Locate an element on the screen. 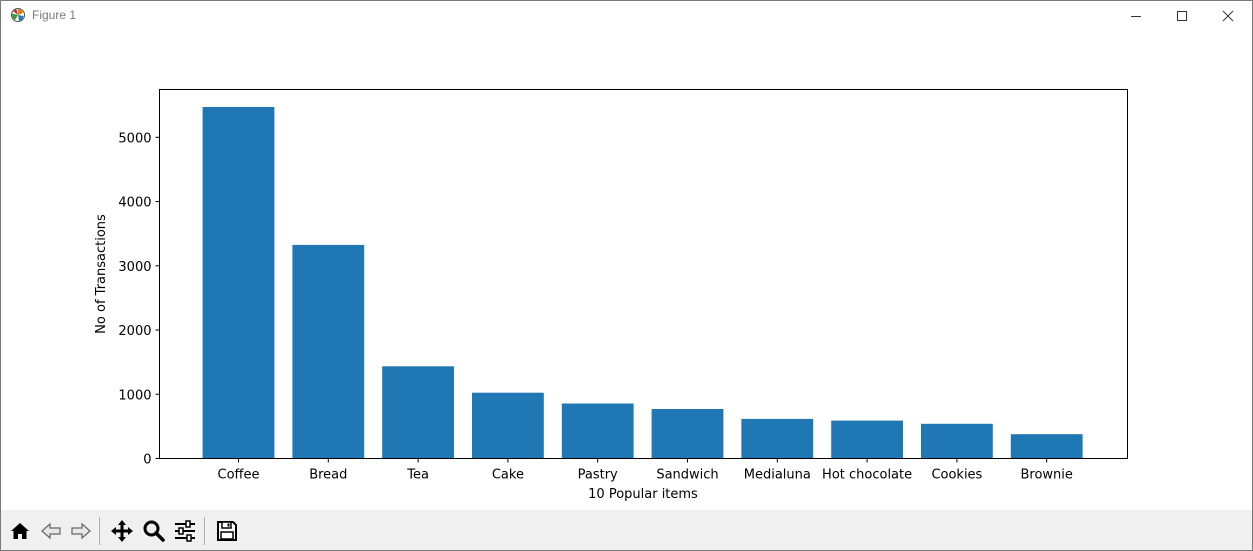 This screenshot has height=551, width=1253. zoom-magnifier-icon is located at coordinates (154, 531).